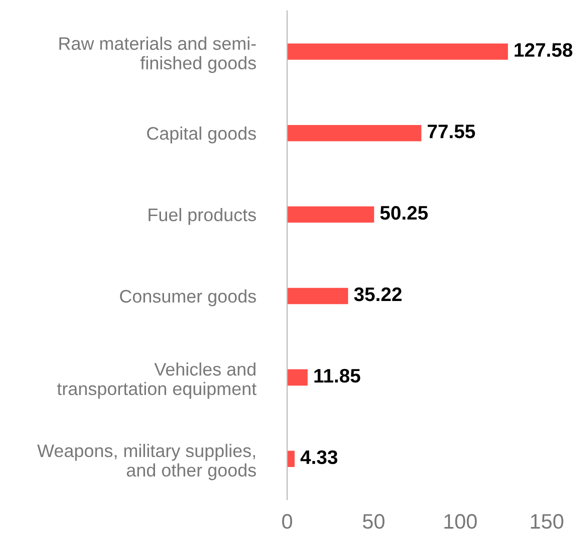  I want to click on data-label: 11.85, so click(337, 375).